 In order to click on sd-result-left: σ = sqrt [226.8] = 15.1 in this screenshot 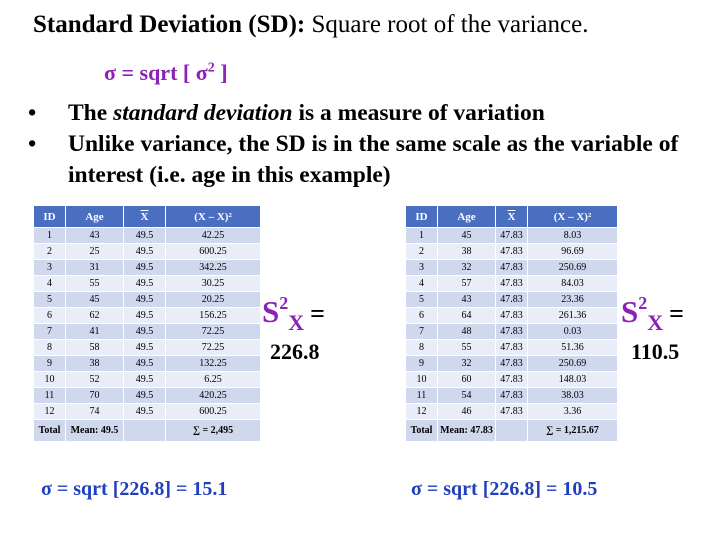, I will do `click(134, 489)`.